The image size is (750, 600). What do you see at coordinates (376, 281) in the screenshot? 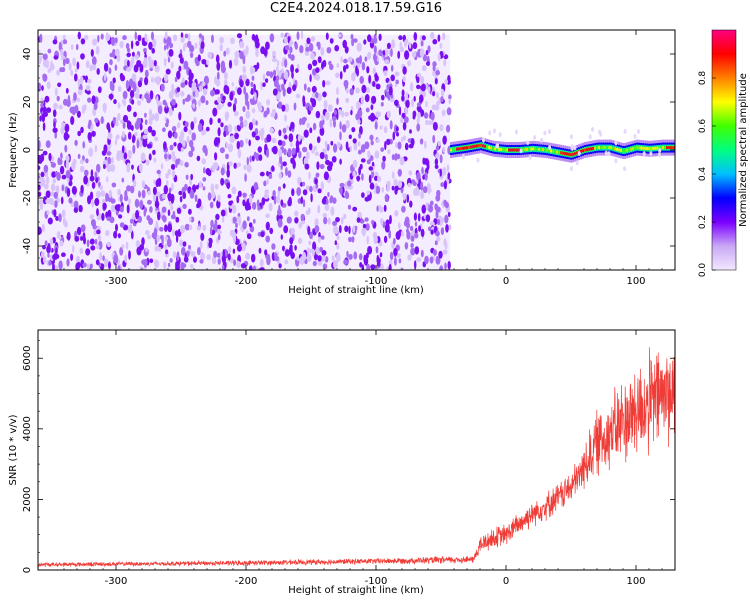
I see `x-tick-label: -100` at bounding box center [376, 281].